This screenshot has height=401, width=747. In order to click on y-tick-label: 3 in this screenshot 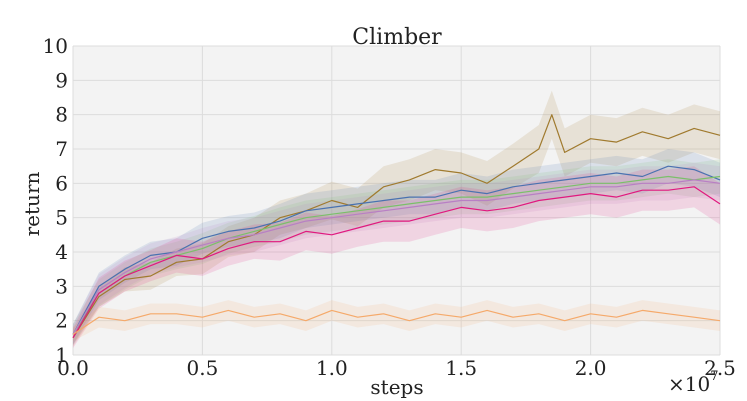, I will do `click(61, 286)`.